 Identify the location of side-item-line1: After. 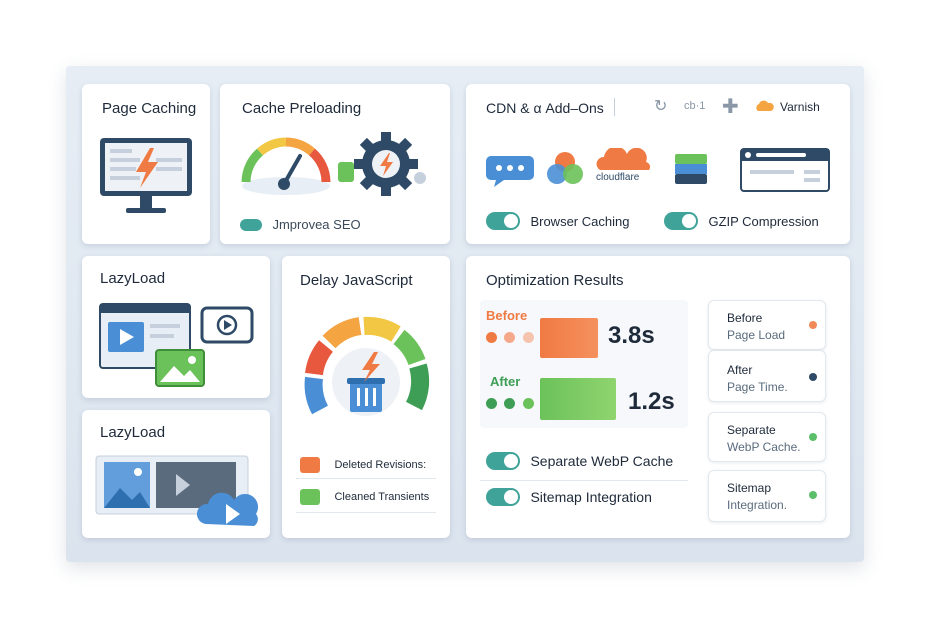
(740, 370).